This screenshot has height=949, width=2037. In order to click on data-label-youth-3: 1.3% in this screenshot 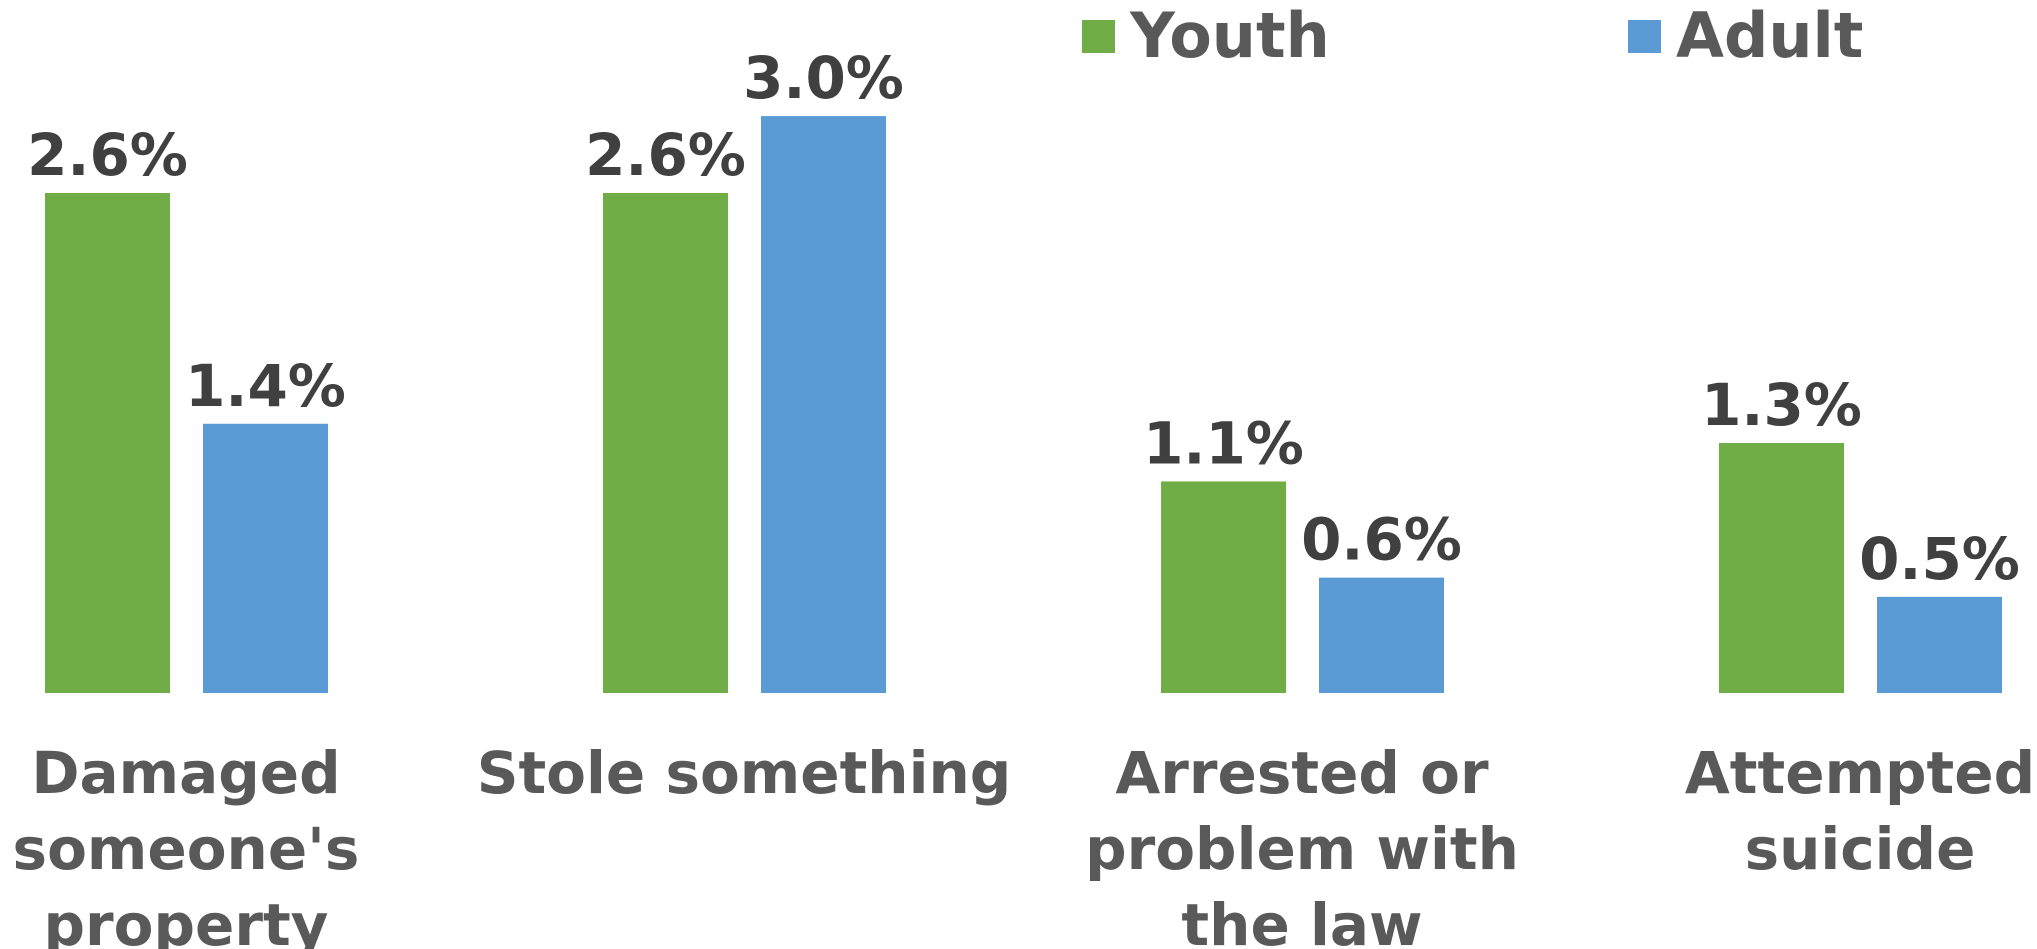, I will do `click(1781, 405)`.